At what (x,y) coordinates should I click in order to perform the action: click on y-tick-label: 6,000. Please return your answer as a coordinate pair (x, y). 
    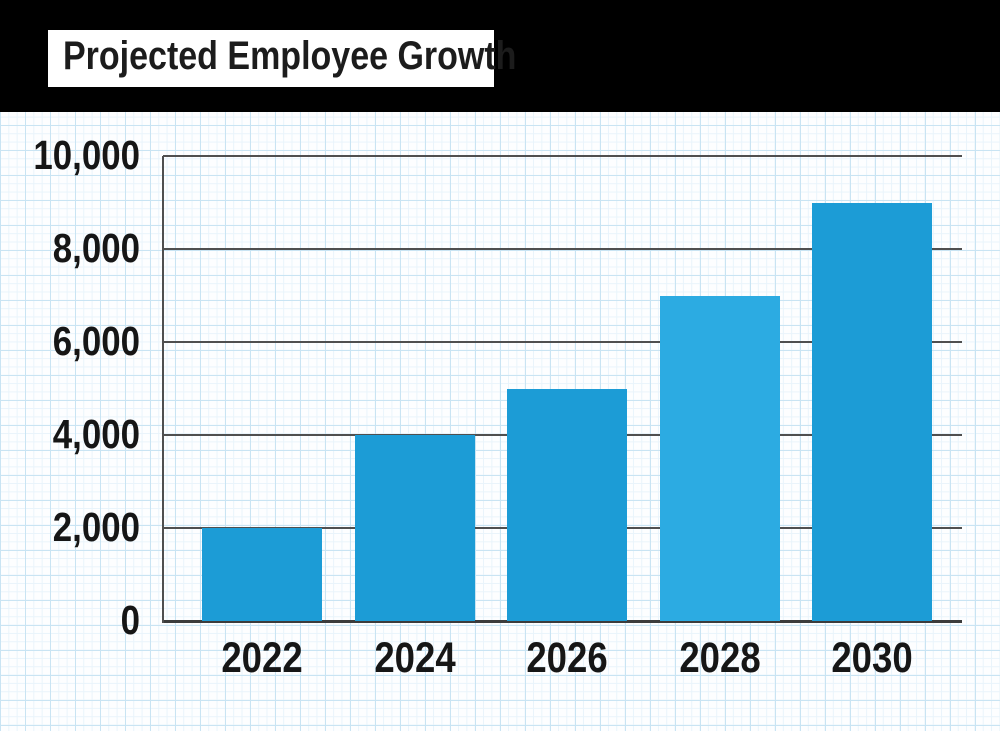
    Looking at the image, I should click on (96, 341).